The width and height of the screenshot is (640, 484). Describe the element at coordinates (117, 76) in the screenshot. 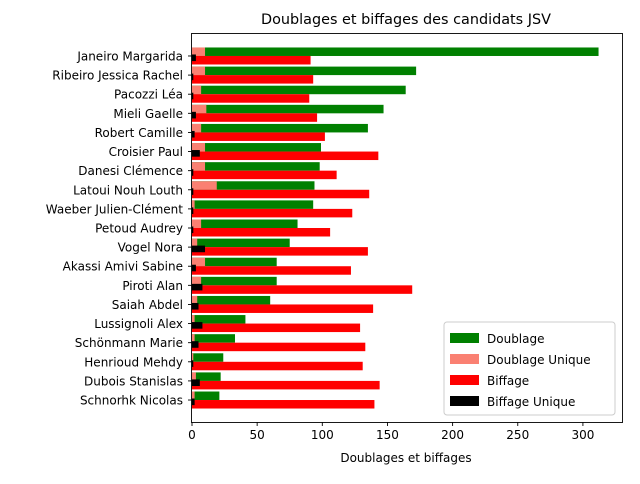

I see `category-label: Ribeiro Jessica Rachel` at that location.